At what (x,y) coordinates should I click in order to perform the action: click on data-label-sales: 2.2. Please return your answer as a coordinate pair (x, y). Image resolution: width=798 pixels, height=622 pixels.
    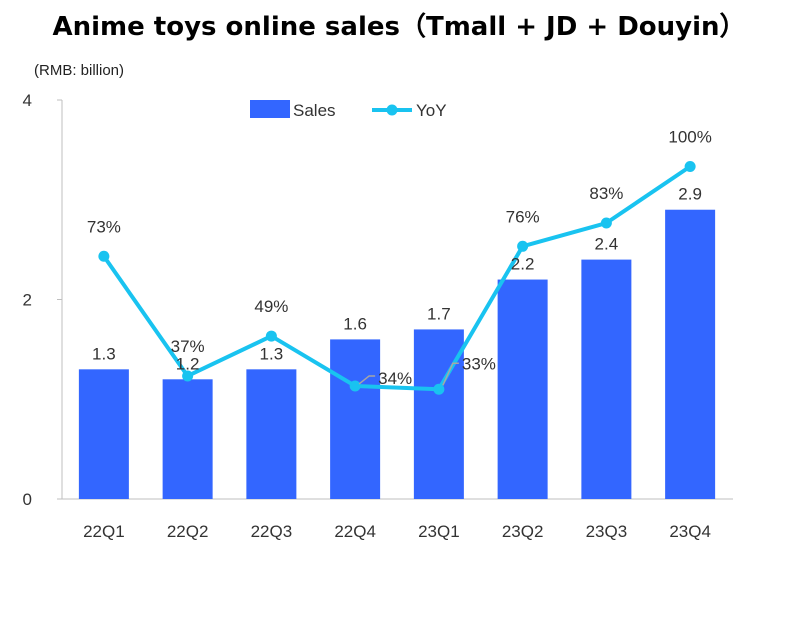
    Looking at the image, I should click on (523, 264).